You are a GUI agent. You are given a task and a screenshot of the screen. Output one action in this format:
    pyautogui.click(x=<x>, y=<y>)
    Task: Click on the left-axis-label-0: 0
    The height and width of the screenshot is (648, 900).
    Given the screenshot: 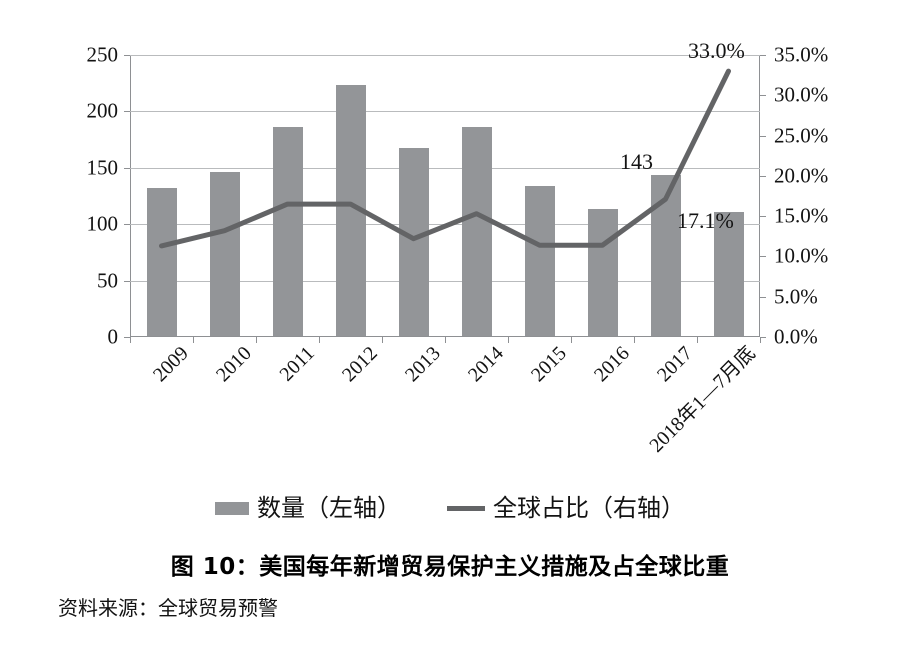 What is the action you would take?
    pyautogui.click(x=113, y=336)
    